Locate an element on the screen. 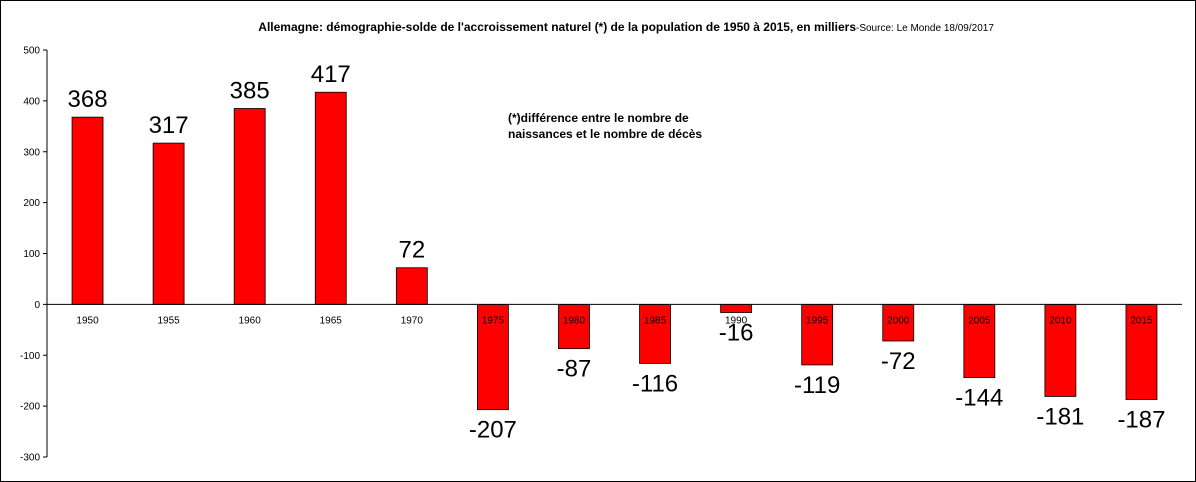  annotation-line-2: naissances et le nombre de décès is located at coordinates (605, 134).